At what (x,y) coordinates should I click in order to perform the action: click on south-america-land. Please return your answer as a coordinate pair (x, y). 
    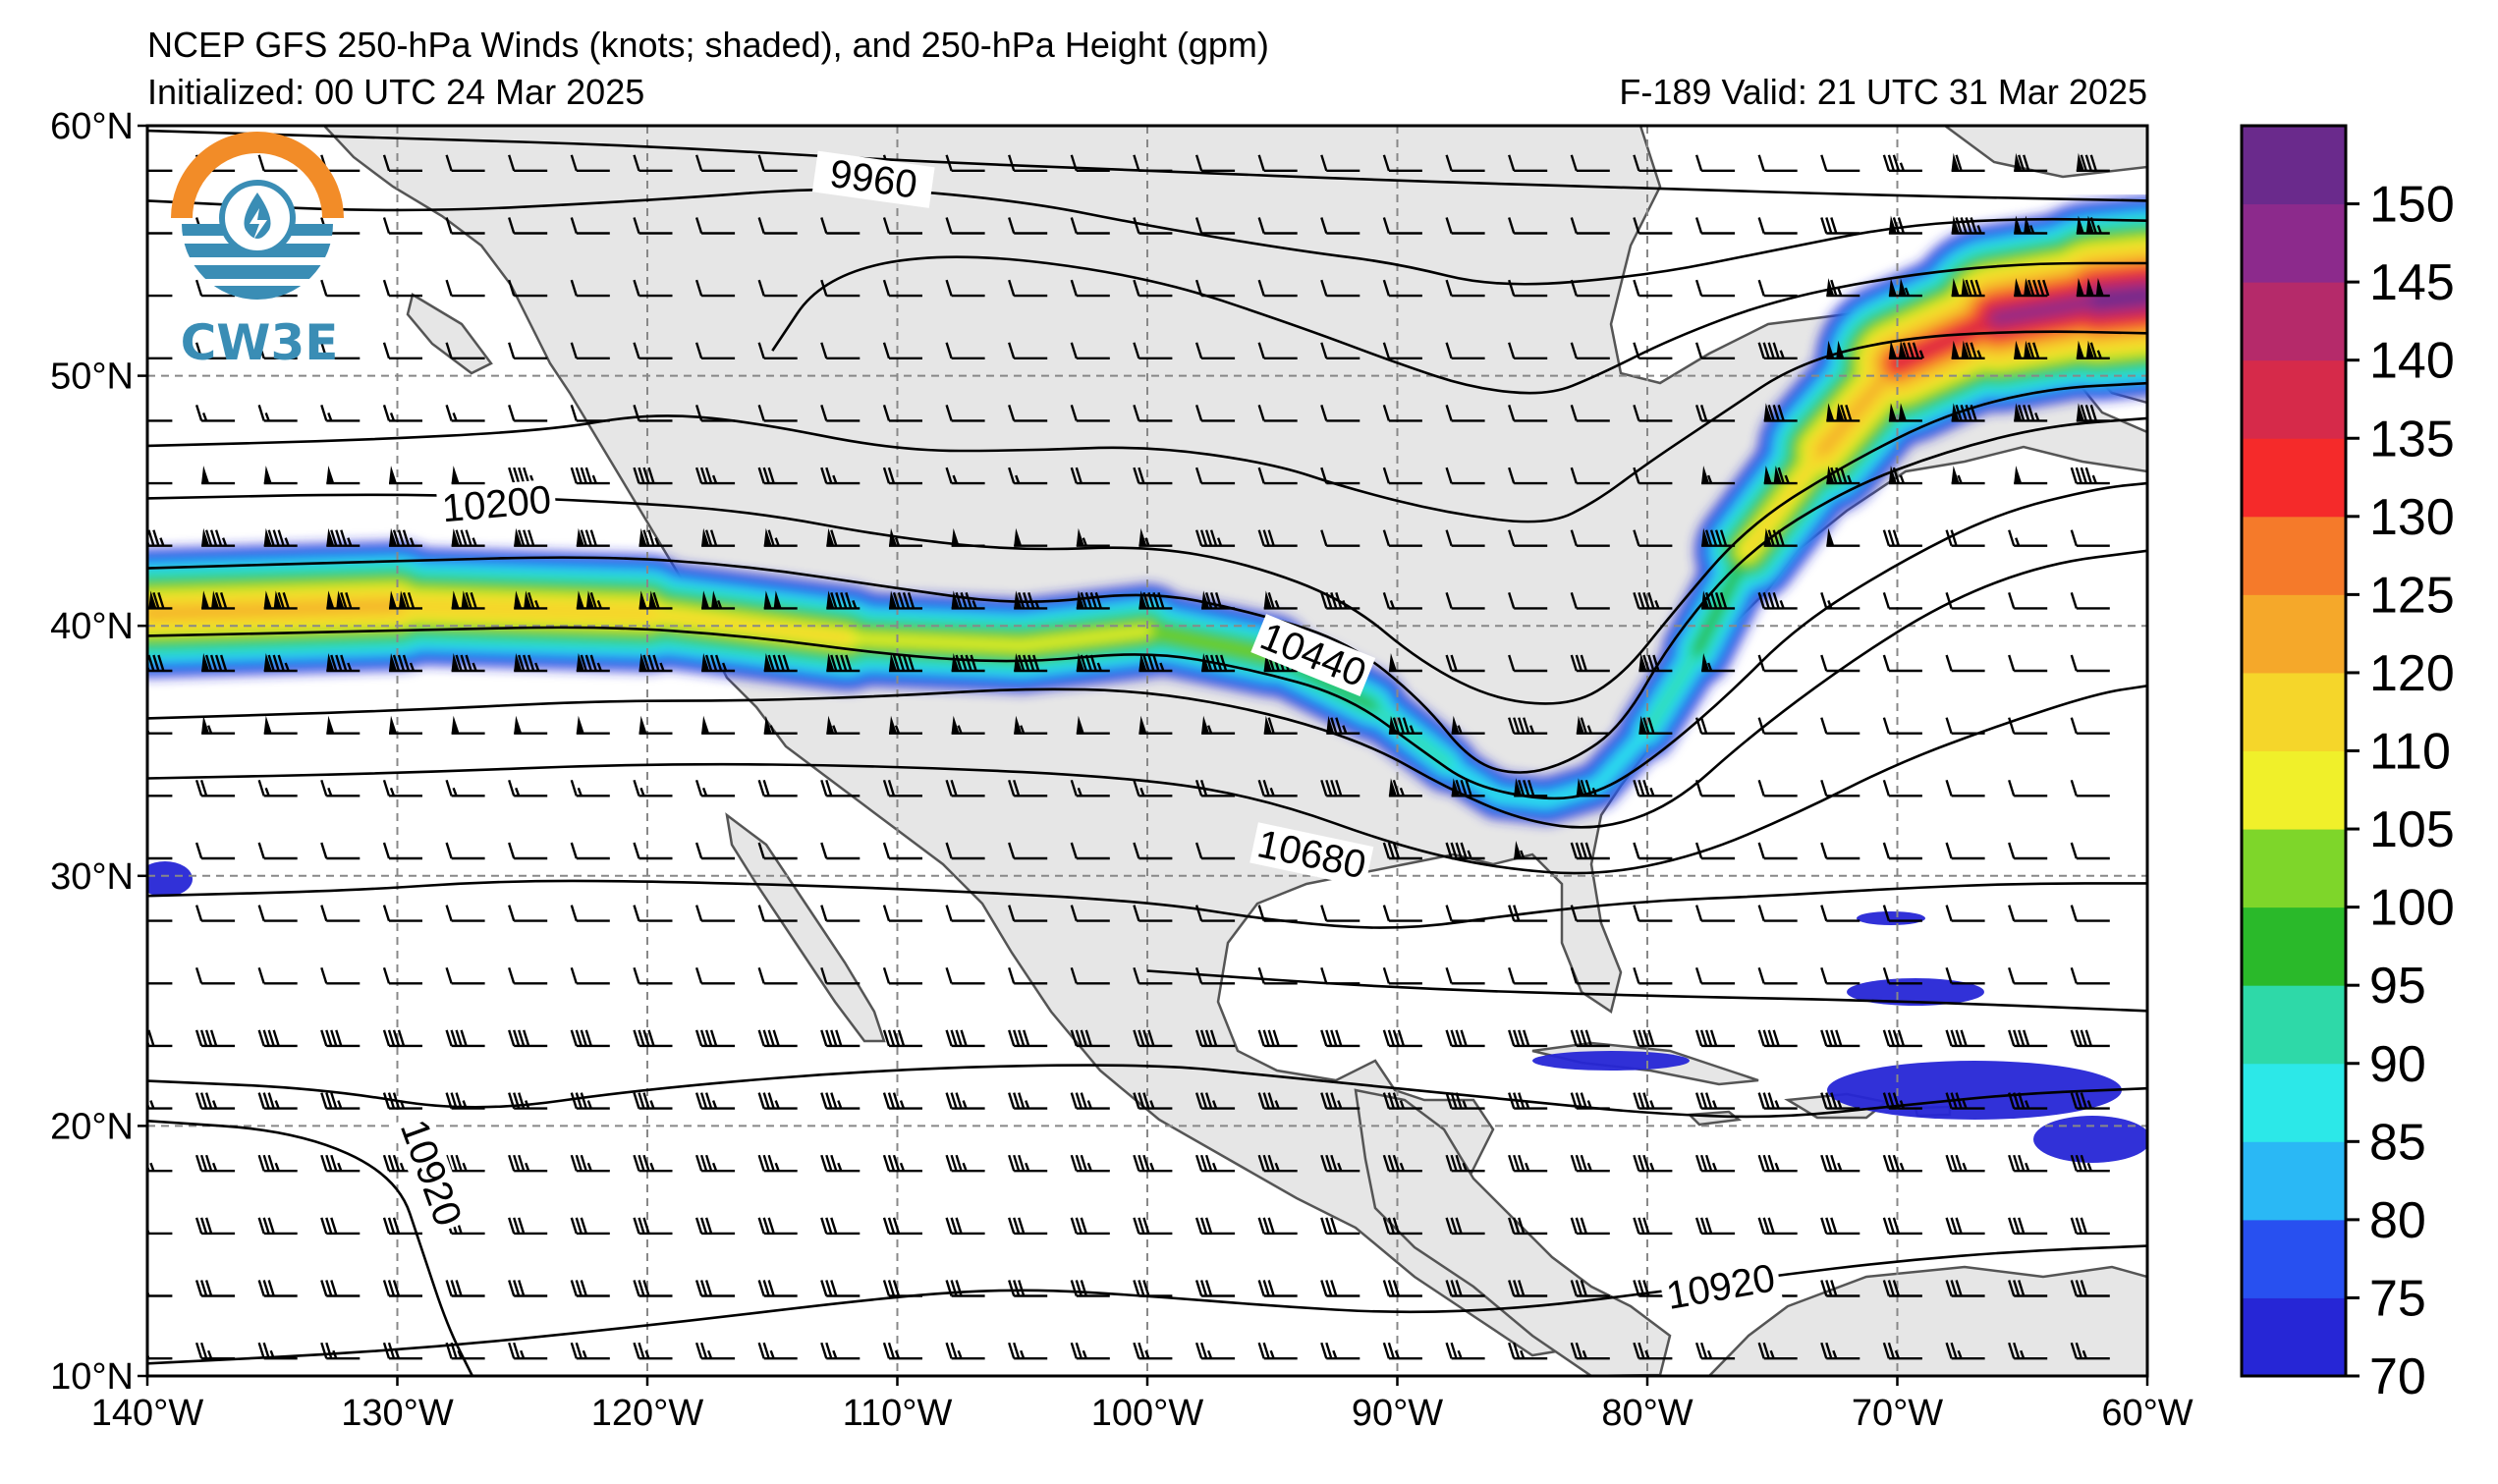
    Looking at the image, I should click on (1927, 1320).